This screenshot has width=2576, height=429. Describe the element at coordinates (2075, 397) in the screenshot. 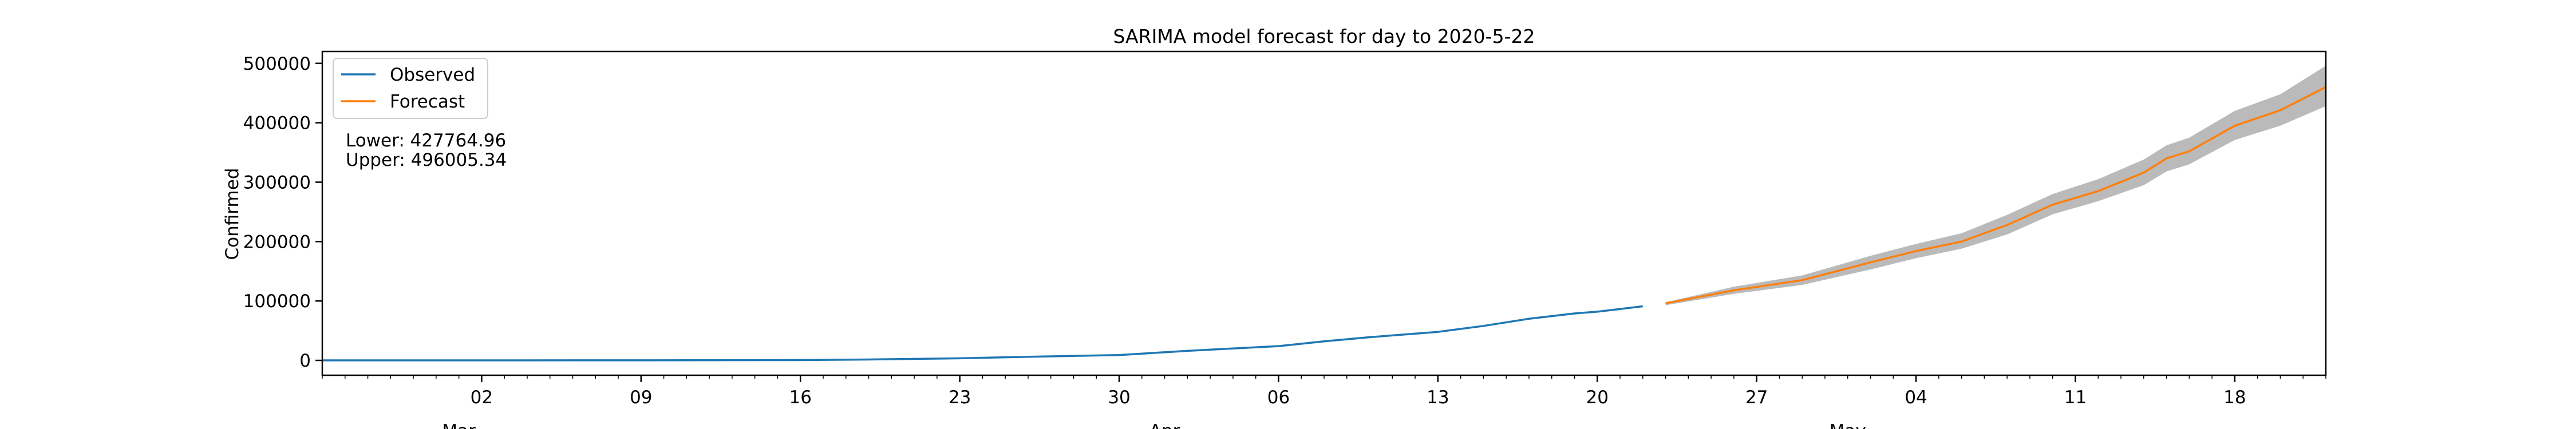

I see `x-tick-label: 11` at that location.